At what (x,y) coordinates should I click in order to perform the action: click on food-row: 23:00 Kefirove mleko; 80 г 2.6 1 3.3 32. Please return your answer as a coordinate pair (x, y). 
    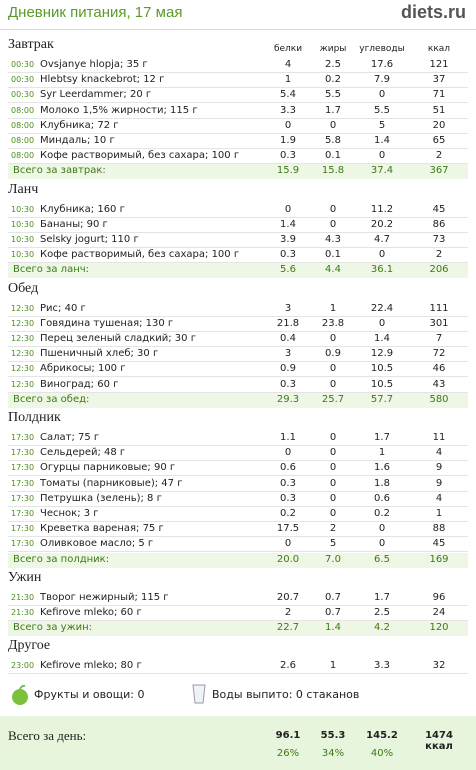
    Looking at the image, I should click on (238, 667).